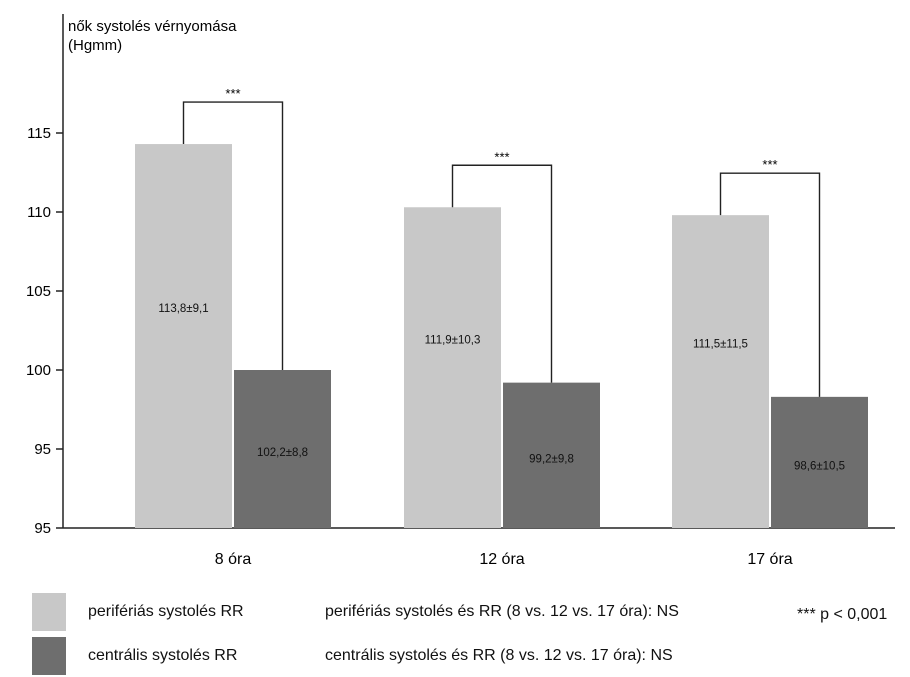  Describe the element at coordinates (39, 133) in the screenshot. I see `y-tick-label: 115` at that location.